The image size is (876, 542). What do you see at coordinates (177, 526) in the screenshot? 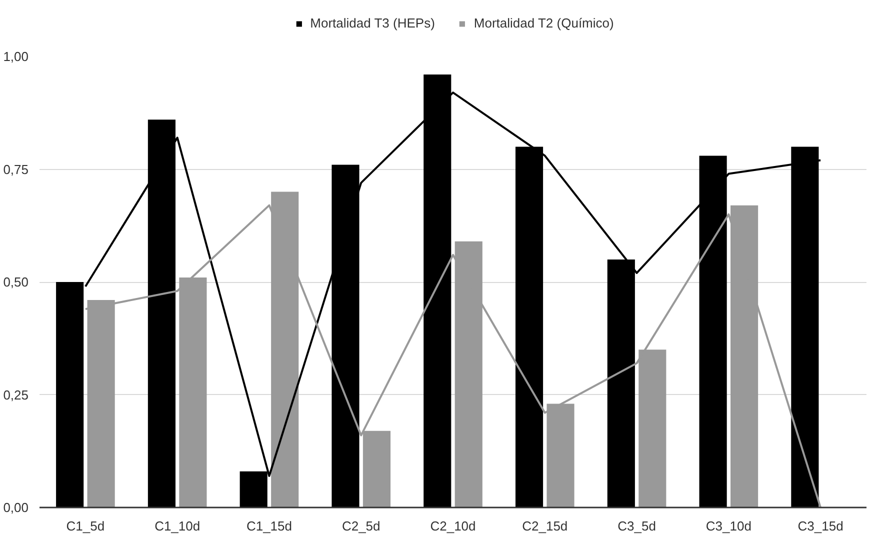
I see `x-tick-label: C1_10d` at bounding box center [177, 526].